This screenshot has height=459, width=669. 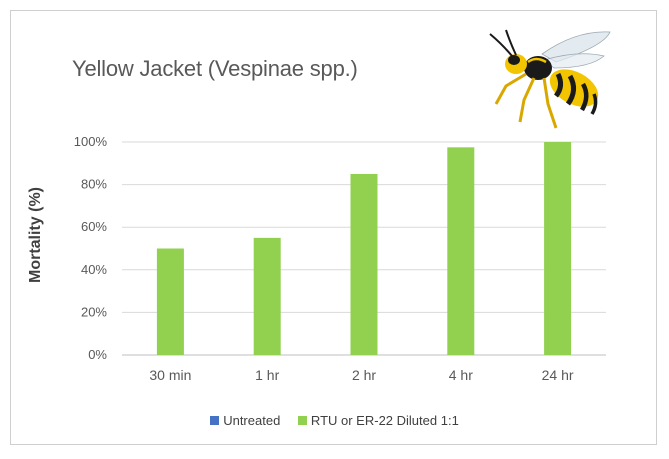 I want to click on y-tick-label: 100%, so click(x=91, y=141).